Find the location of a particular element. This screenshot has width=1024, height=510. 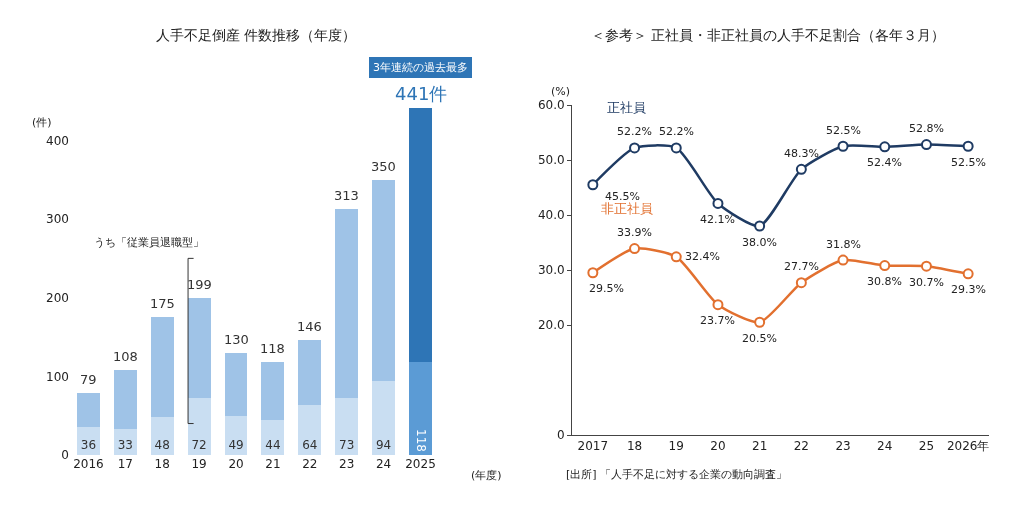

total-label: 79 is located at coordinates (88, 379).